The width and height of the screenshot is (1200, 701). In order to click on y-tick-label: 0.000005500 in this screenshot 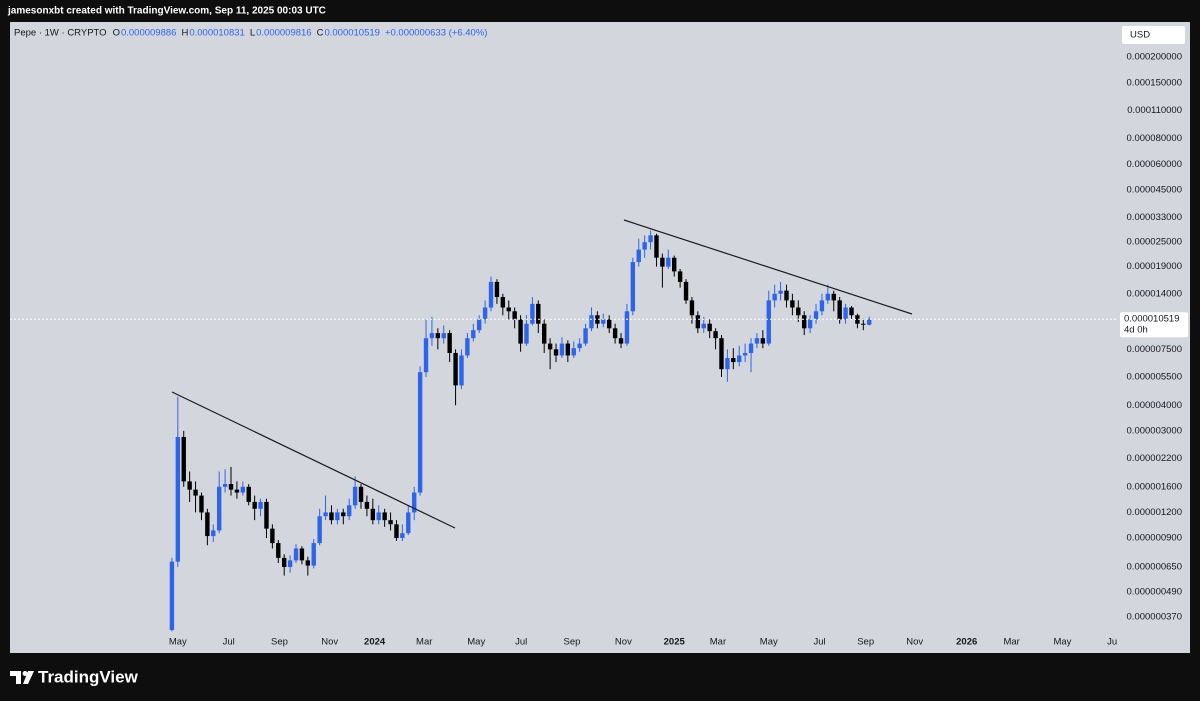, I will do `click(1154, 376)`.